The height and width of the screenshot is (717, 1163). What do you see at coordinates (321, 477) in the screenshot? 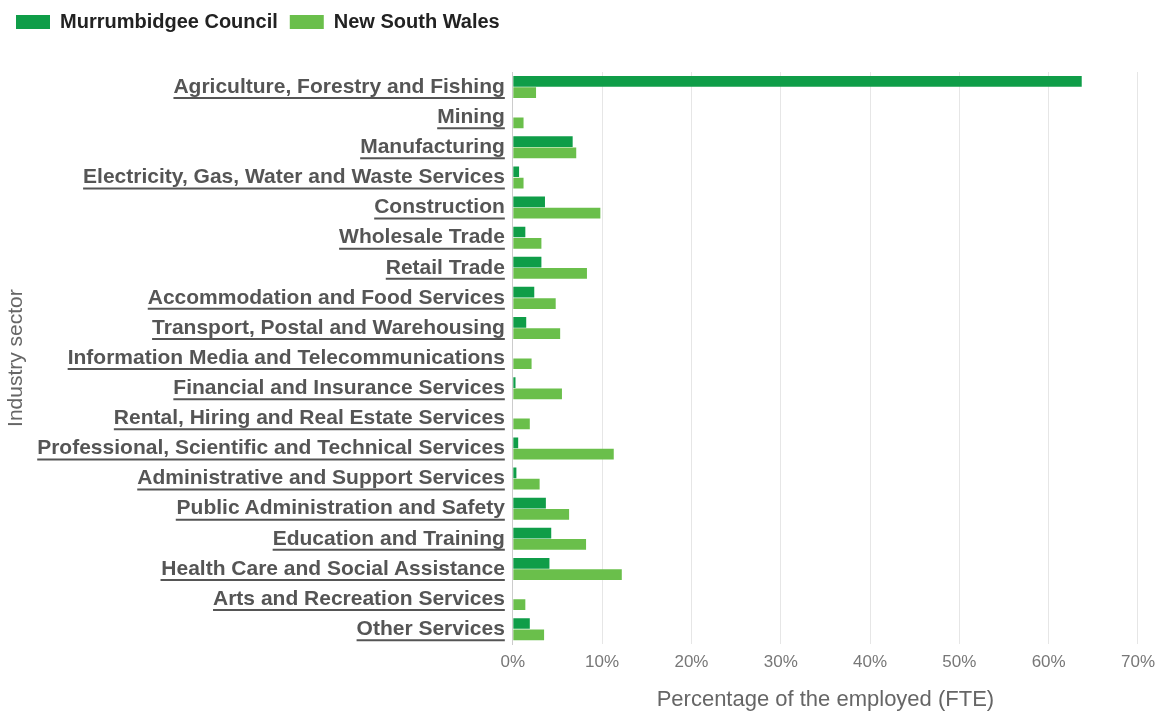
I see `y-tick-label: Administrative and Support Services` at bounding box center [321, 477].